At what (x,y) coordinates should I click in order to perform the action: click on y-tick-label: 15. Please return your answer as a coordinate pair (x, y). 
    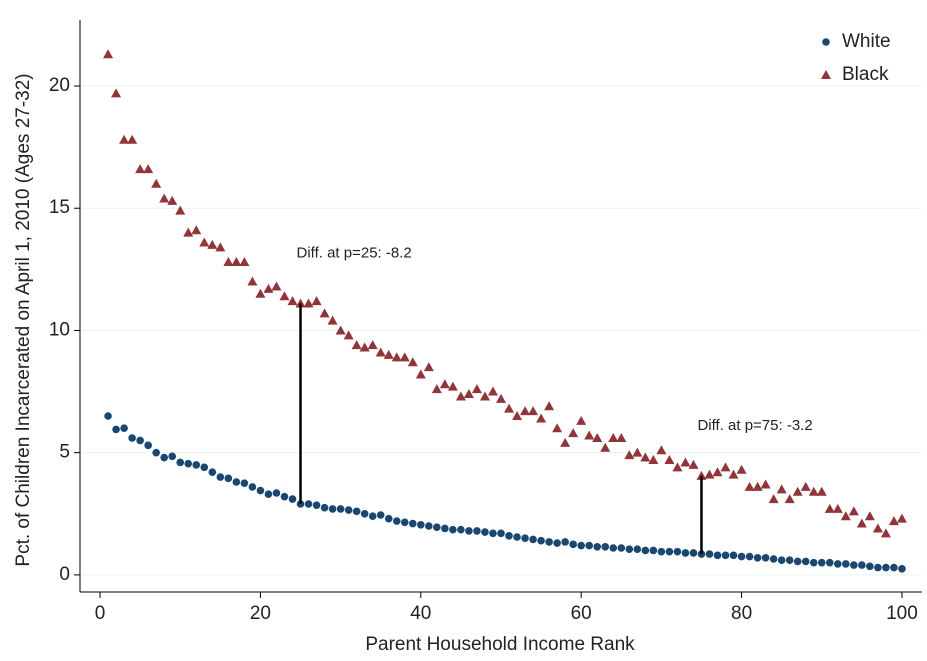
    Looking at the image, I should click on (59, 207).